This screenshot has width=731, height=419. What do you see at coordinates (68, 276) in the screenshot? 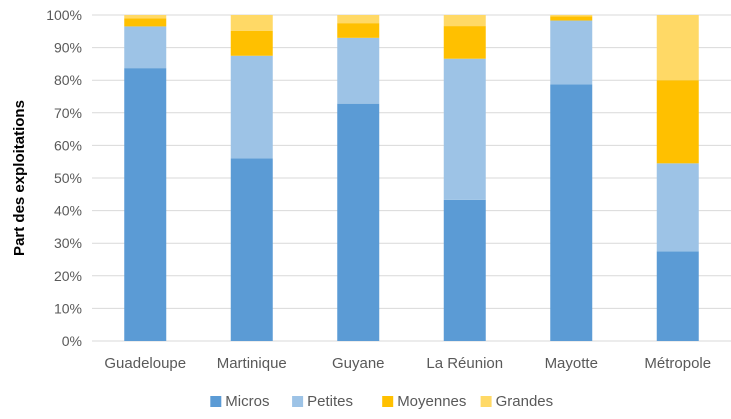
I see `y-tick-label: 20%` at bounding box center [68, 276].